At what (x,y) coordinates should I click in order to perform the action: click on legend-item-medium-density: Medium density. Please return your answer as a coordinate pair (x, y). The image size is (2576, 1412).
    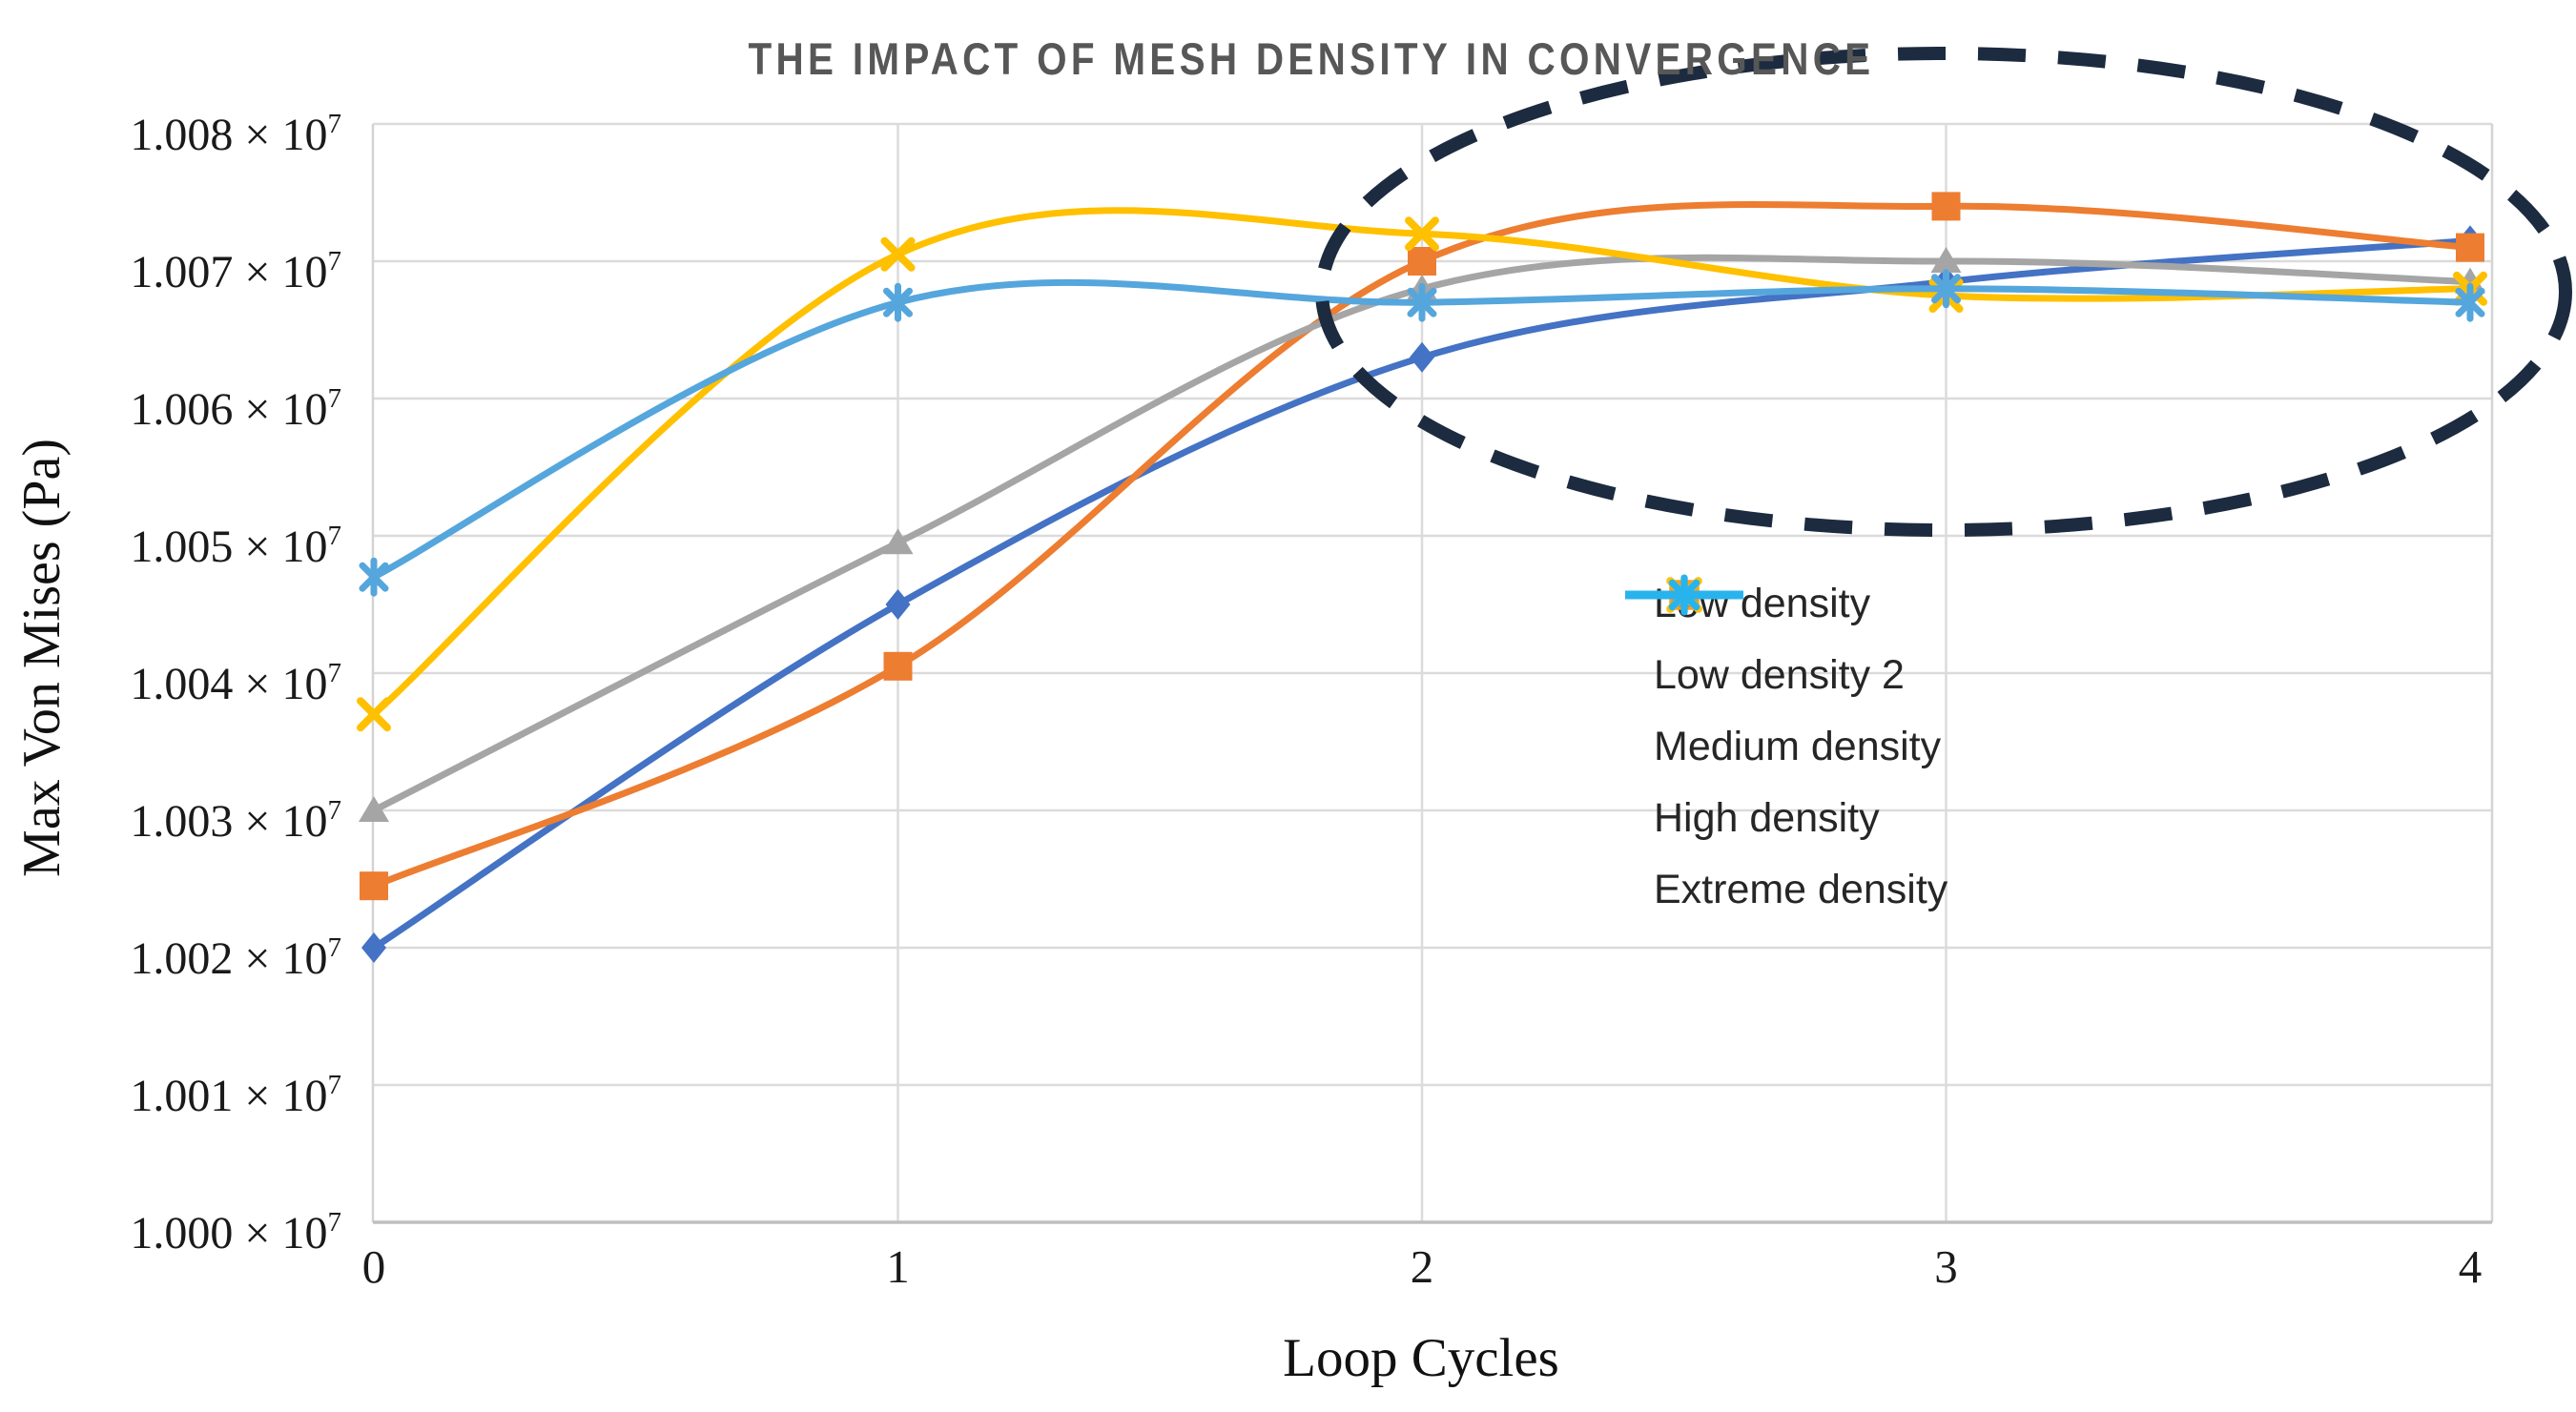
    Looking at the image, I should click on (1784, 681).